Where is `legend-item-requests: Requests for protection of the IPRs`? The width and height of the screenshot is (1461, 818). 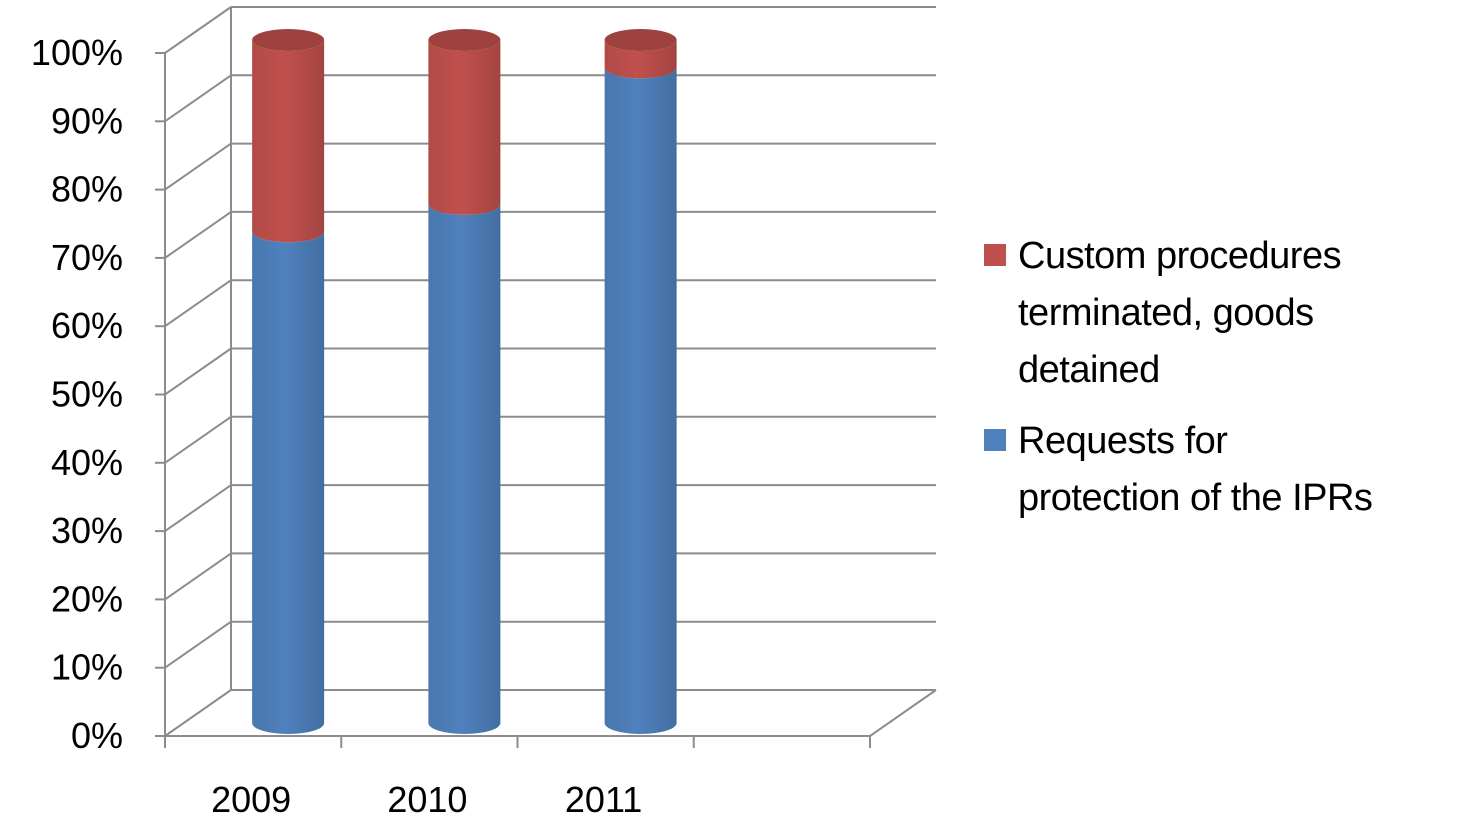
legend-item-requests: Requests for protection of the IPRs is located at coordinates (1219, 470).